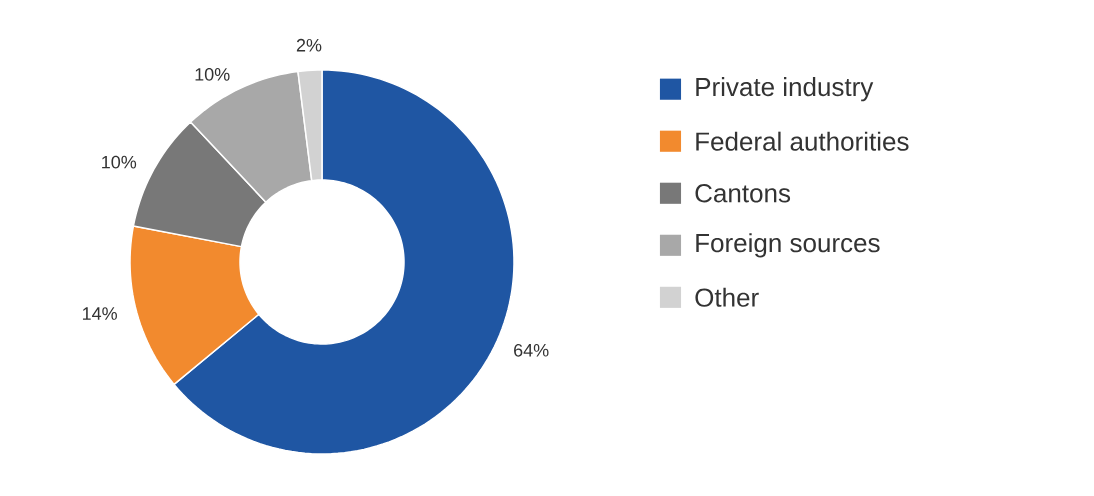  What do you see at coordinates (743, 193) in the screenshot?
I see `legend-label: Cantons` at bounding box center [743, 193].